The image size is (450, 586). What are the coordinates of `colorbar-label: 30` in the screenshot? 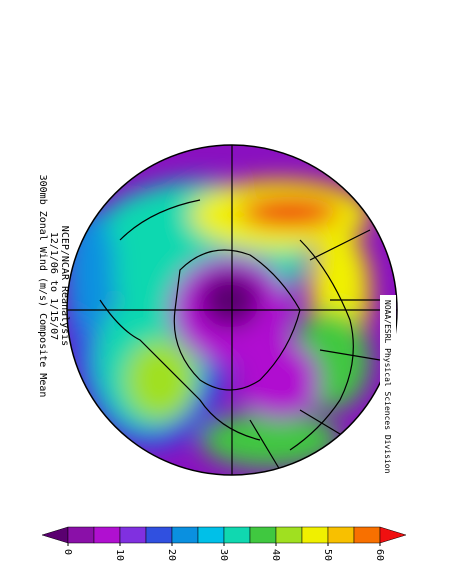 It's located at (223, 555).